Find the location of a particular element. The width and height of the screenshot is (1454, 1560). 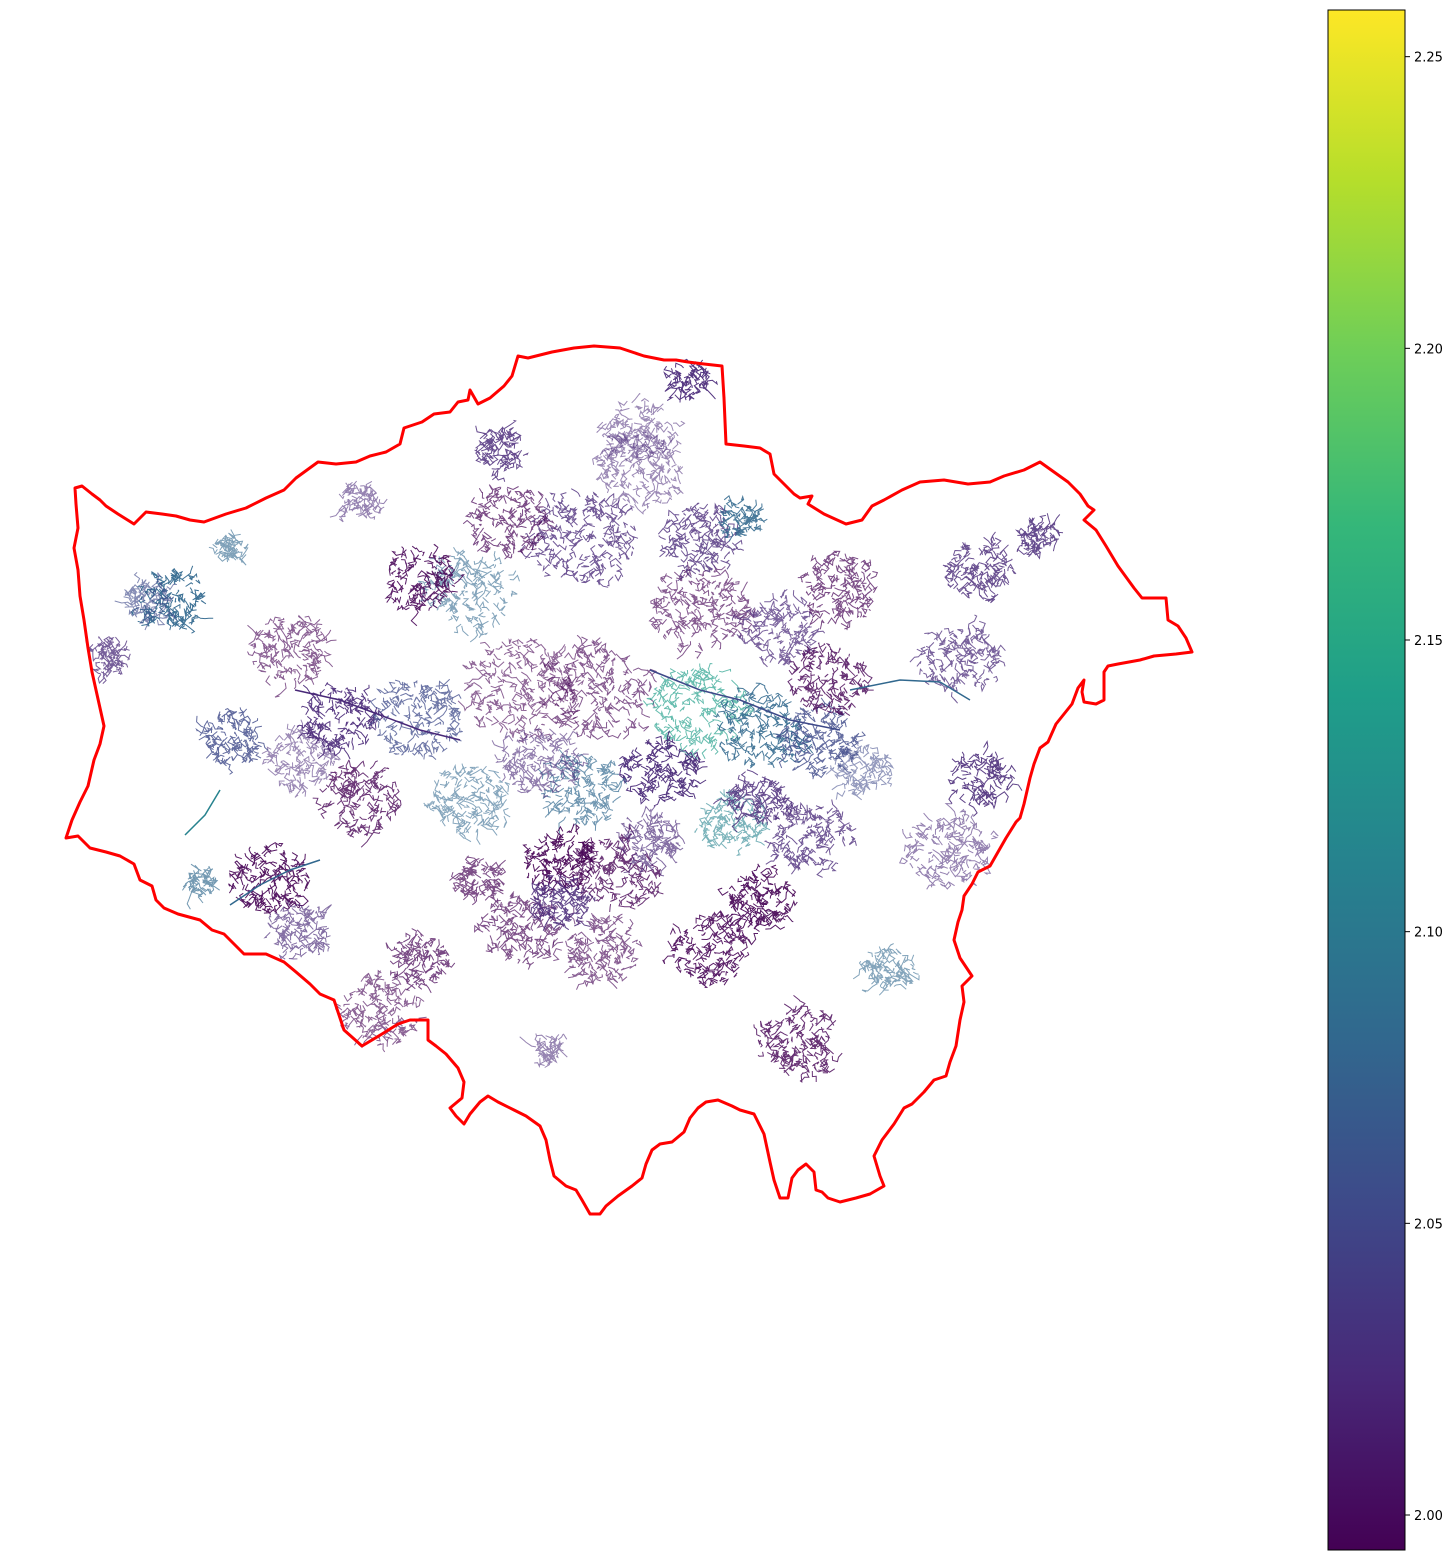

colorbar-tick-label: 2.10 is located at coordinates (1428, 933).